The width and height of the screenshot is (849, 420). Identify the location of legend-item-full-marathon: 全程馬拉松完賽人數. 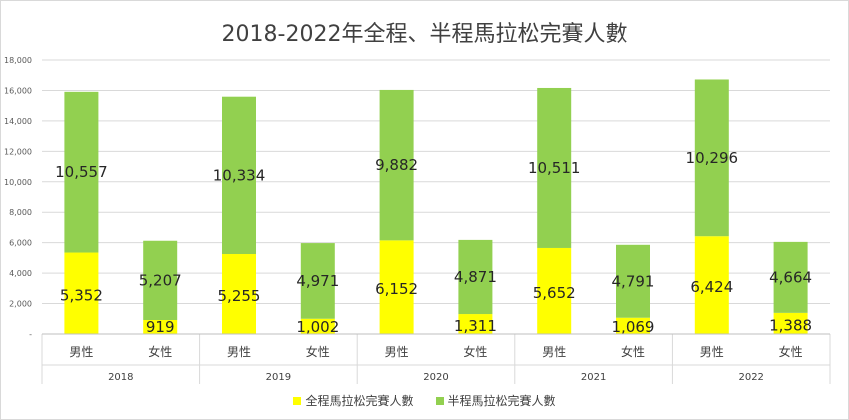
(353, 400).